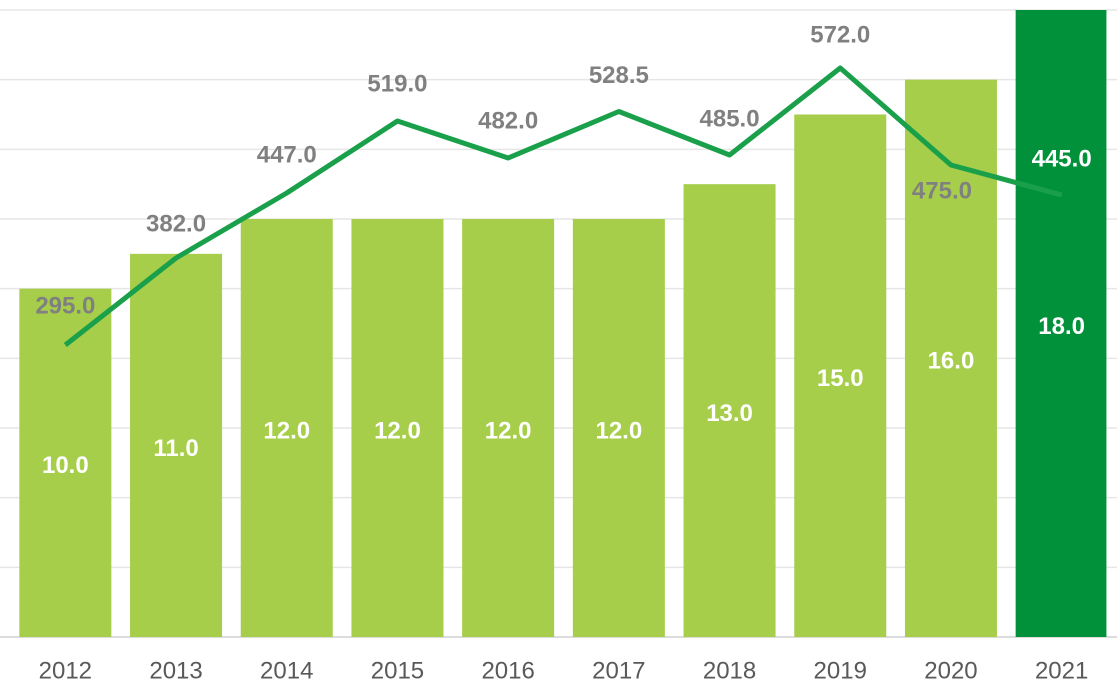  I want to click on bar-value-label: 11.0, so click(175, 448).